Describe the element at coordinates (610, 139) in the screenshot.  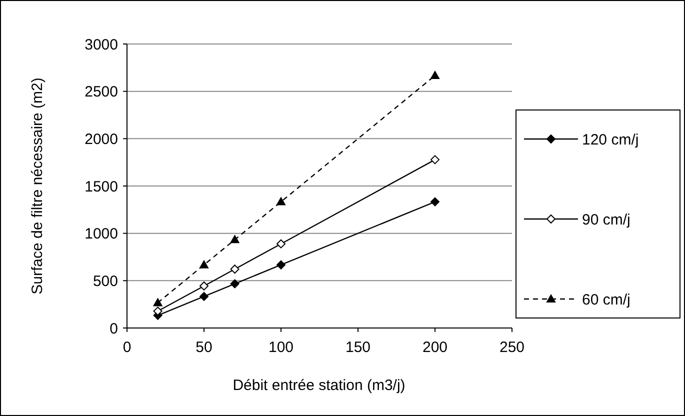
I see `legend-label: 120 cm/j` at that location.